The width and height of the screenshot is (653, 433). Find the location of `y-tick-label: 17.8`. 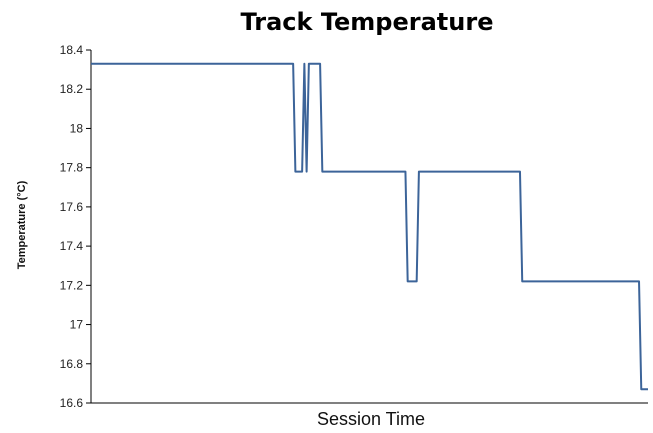

y-tick-label: 17.8 is located at coordinates (72, 168).